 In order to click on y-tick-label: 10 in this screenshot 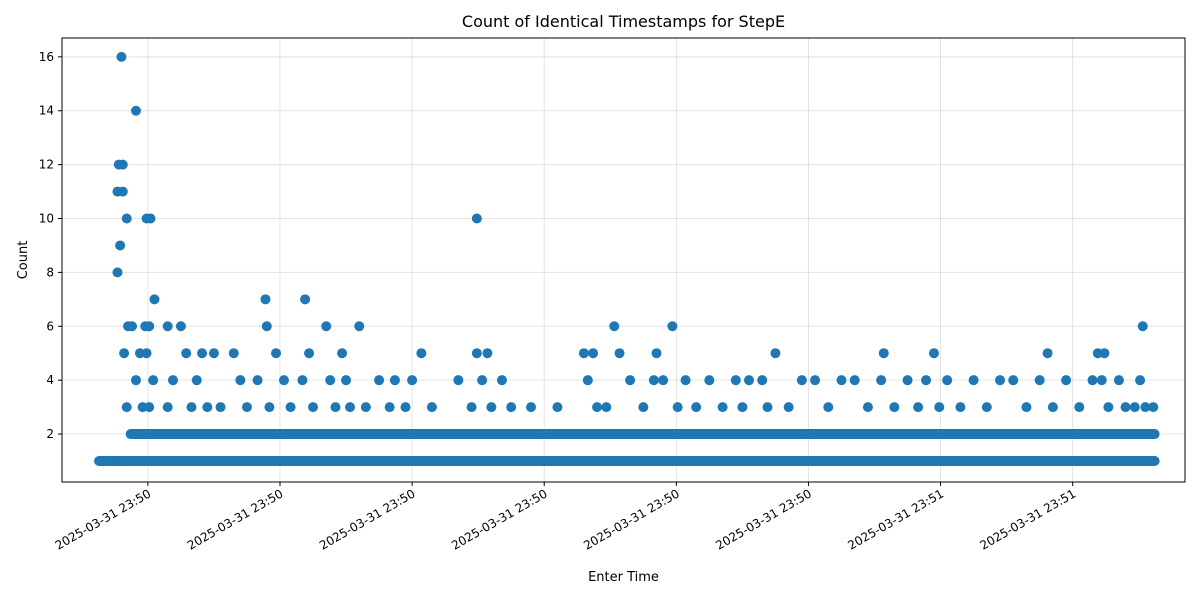, I will do `click(46, 219)`.